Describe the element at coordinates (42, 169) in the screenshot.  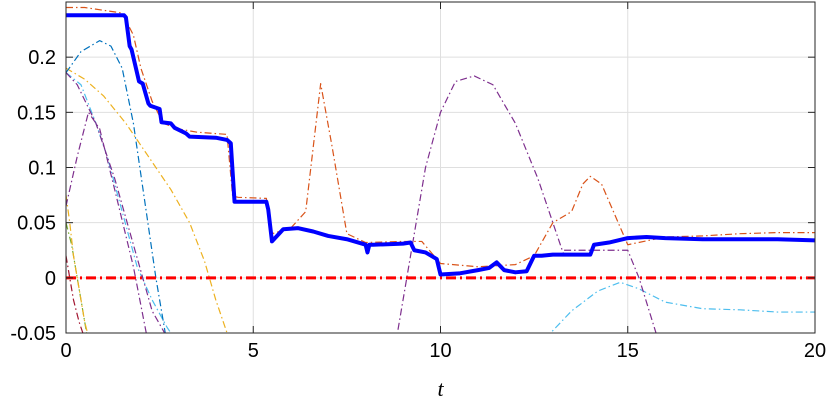
I see `y-tick-label: 0.1` at that location.